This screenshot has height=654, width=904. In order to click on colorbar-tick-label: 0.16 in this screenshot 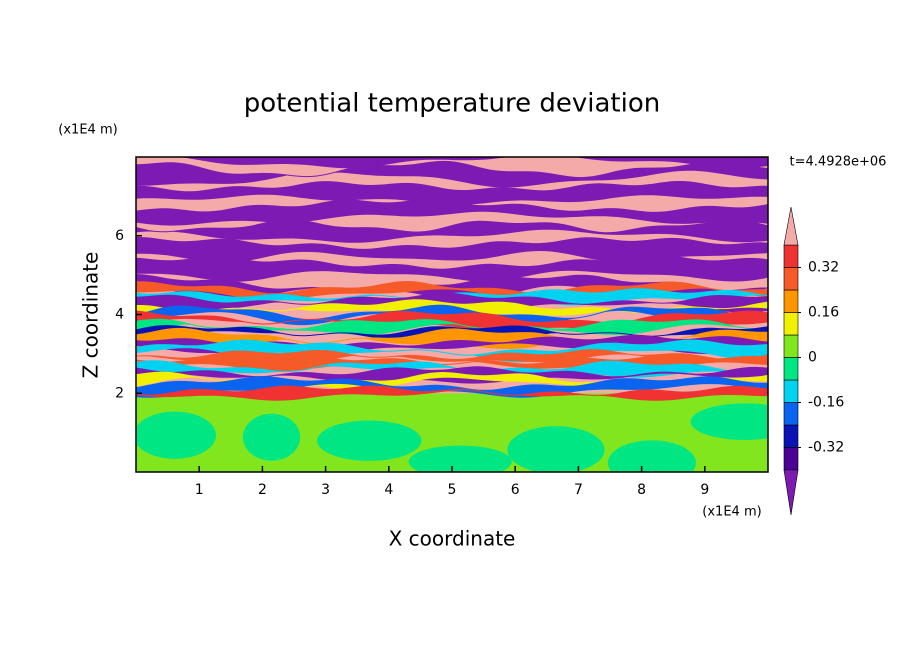, I will do `click(823, 313)`.